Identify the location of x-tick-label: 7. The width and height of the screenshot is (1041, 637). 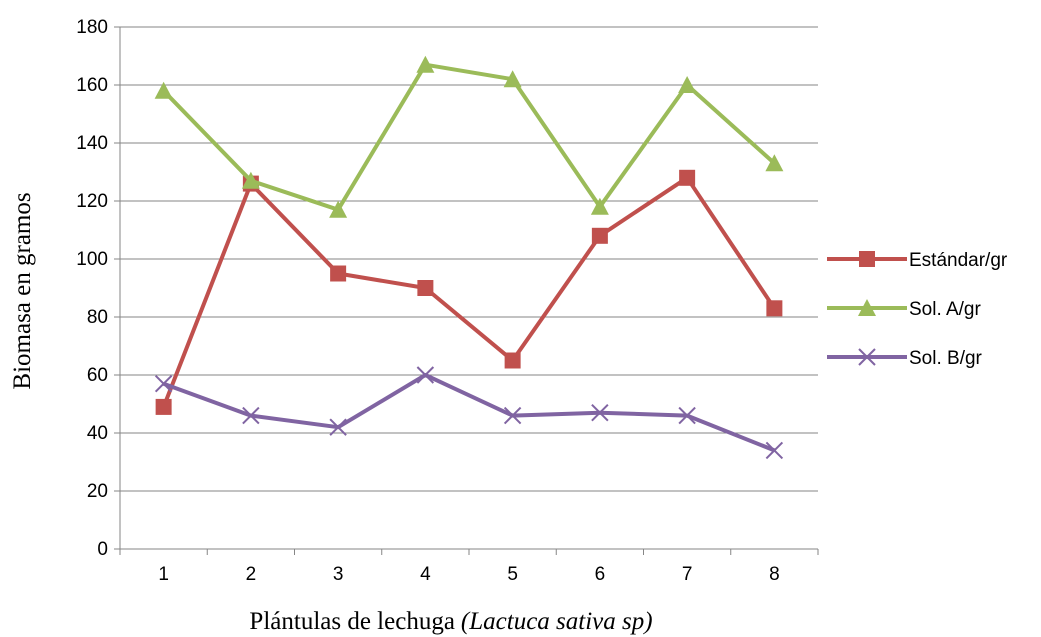
(687, 574).